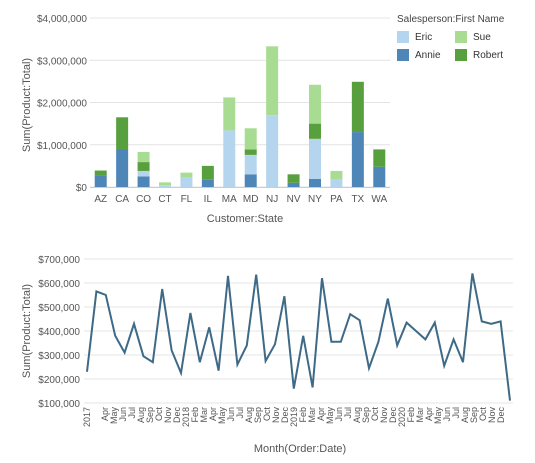 The height and width of the screenshot is (463, 535). What do you see at coordinates (143, 181) in the screenshot?
I see `bar-segment-co-annie` at bounding box center [143, 181].